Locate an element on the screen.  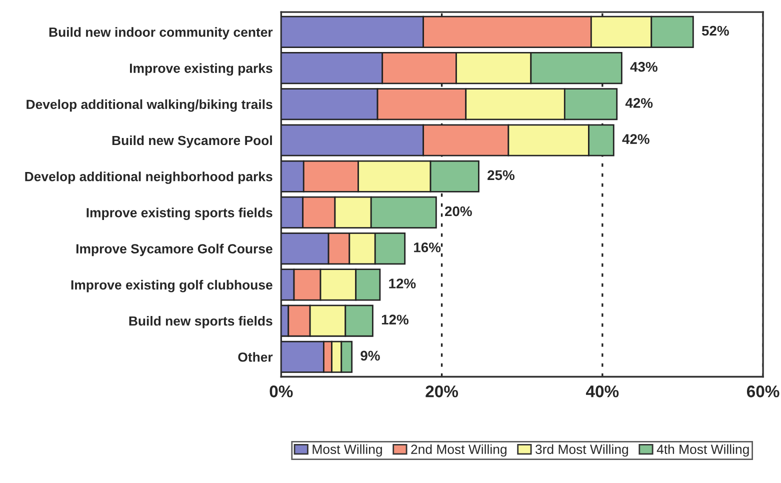
y-tick-label: Improve existing sports fields is located at coordinates (179, 214).